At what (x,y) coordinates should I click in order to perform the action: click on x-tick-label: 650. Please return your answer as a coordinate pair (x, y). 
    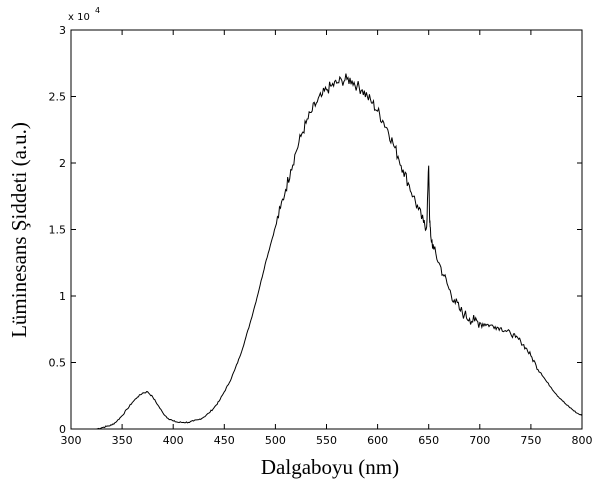
    Looking at the image, I should click on (428, 440).